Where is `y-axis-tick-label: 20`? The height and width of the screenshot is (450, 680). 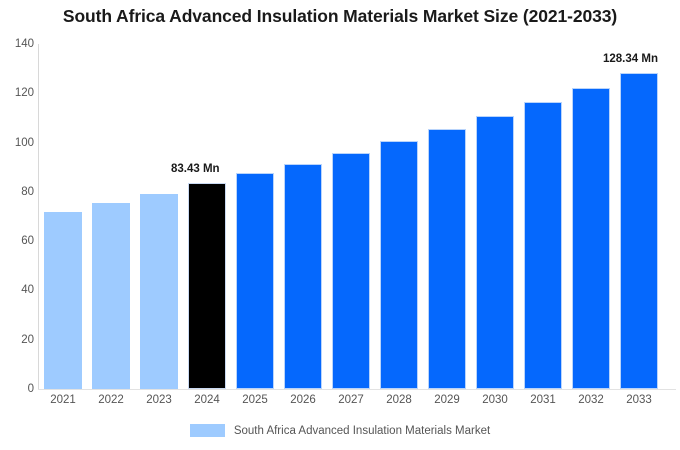 y-axis-tick-label: 20 is located at coordinates (27, 339).